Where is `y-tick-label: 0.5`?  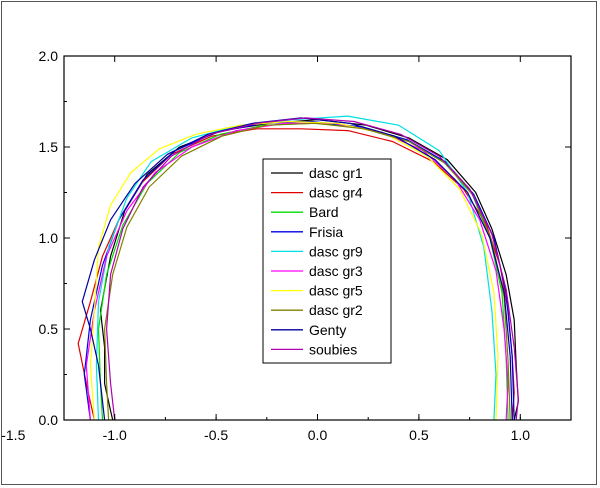 y-tick-label: 0.5 is located at coordinates (49, 329).